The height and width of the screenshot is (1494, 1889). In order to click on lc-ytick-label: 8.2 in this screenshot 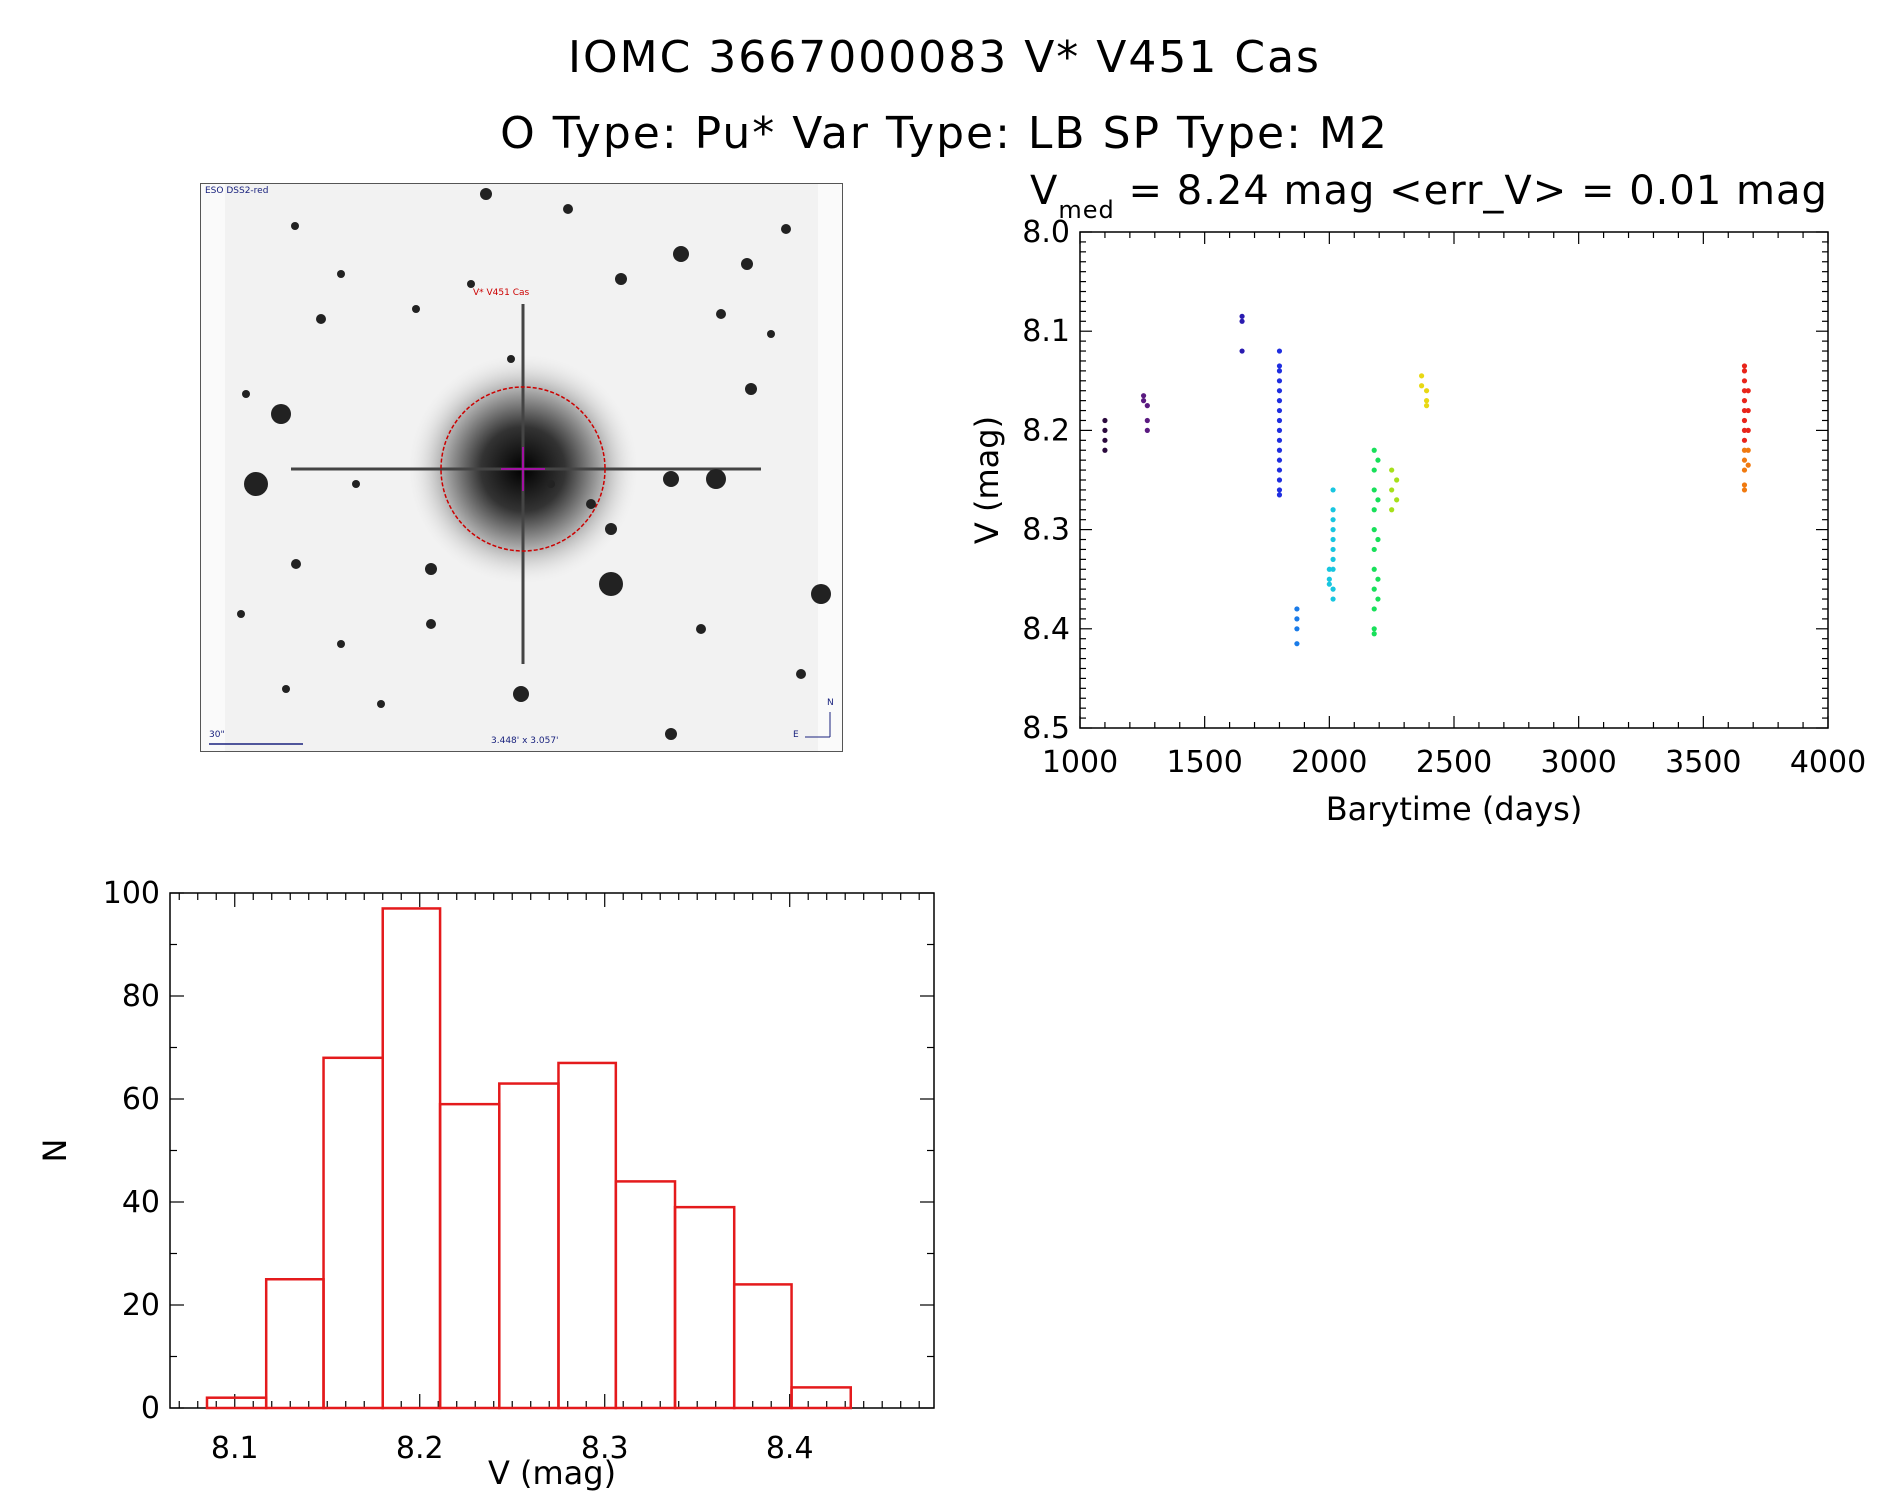, I will do `click(1046, 430)`.